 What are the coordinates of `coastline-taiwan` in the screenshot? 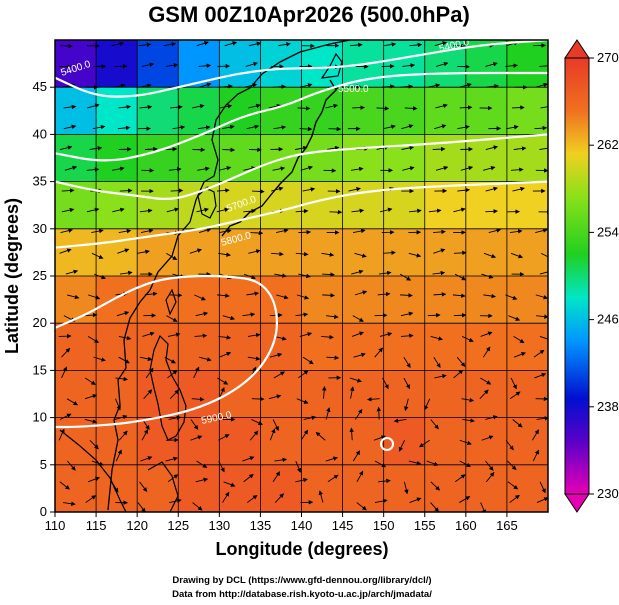 It's located at (171, 302).